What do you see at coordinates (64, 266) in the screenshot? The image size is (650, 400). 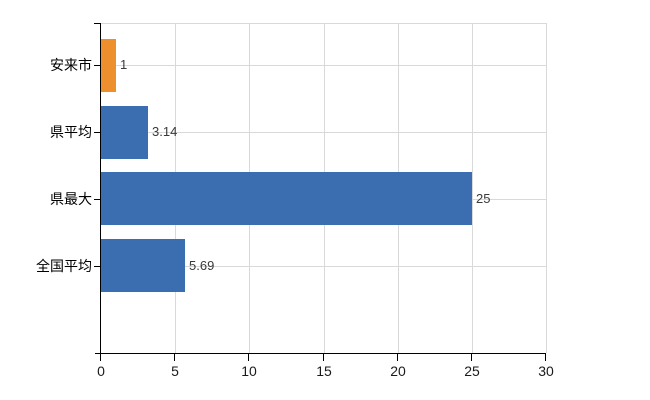 I see `category-label-全国平均: 全国平均` at bounding box center [64, 266].